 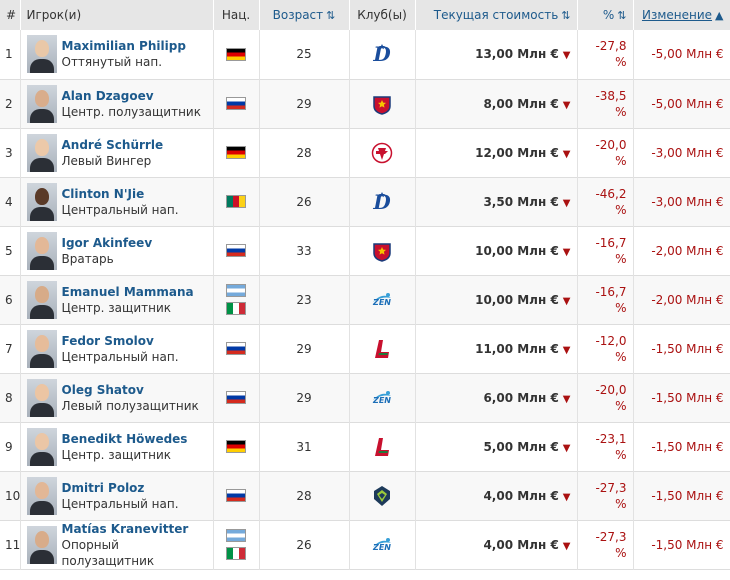 I want to click on player-position: Левый Вингер, so click(x=106, y=160).